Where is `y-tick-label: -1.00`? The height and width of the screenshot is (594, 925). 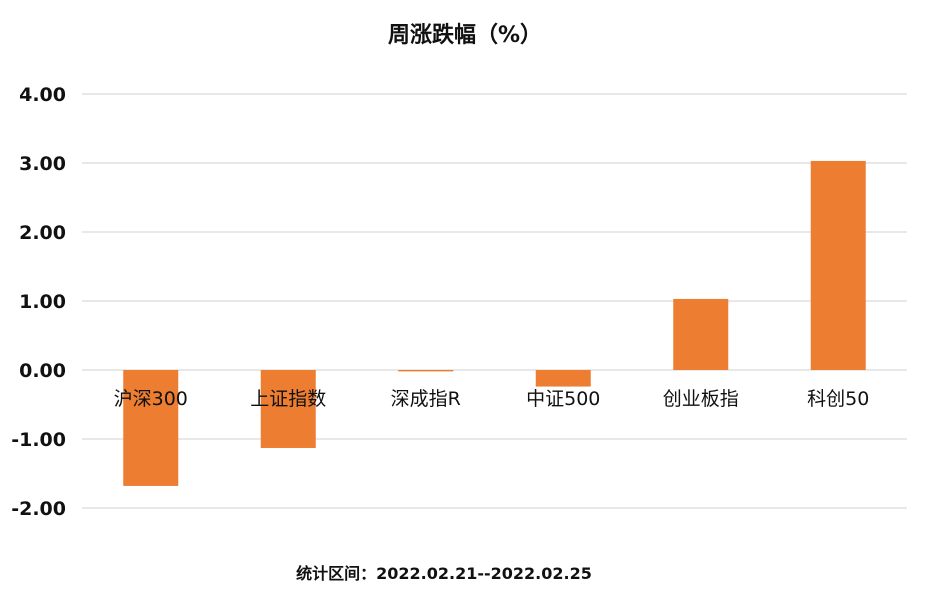 y-tick-label: -1.00 is located at coordinates (38, 440).